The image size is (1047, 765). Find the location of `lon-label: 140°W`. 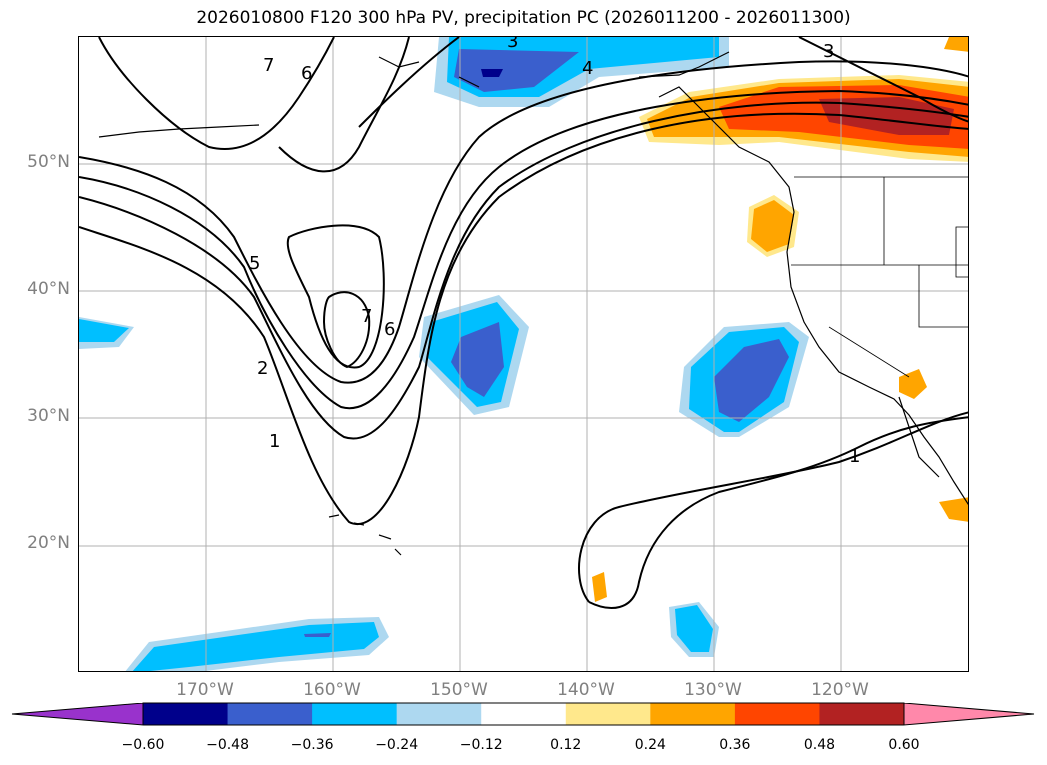

lon-label: 140°W is located at coordinates (586, 690).